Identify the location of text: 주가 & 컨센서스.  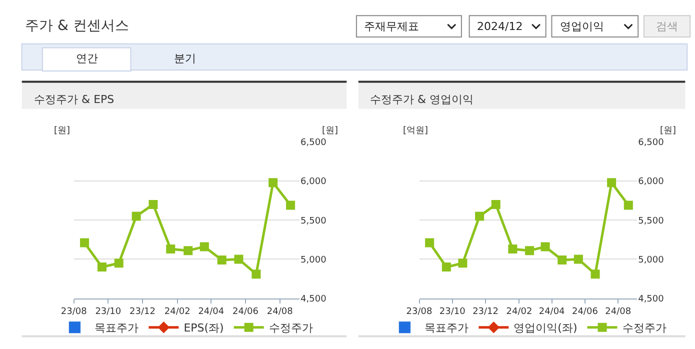
(77, 26).